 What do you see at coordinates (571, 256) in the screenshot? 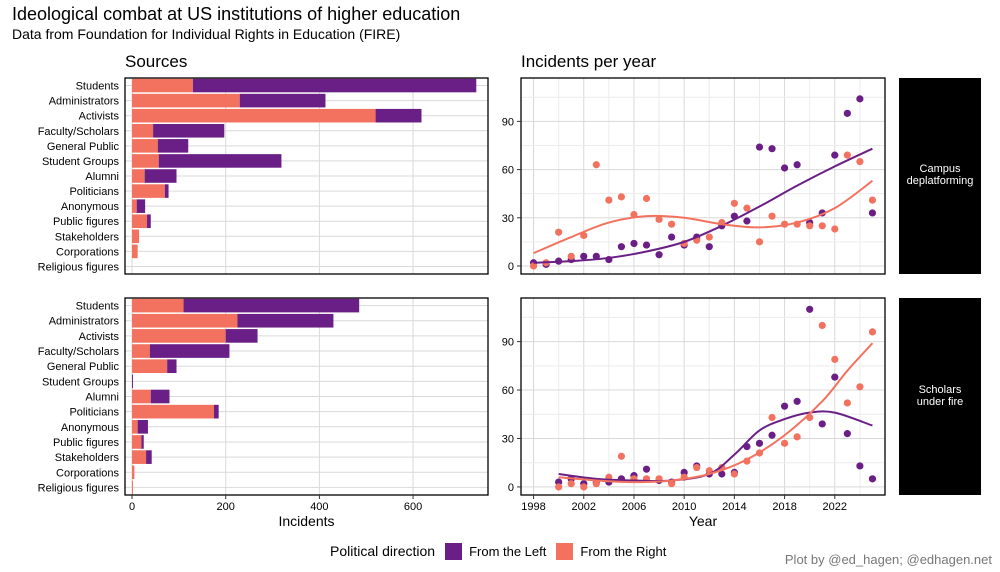
I see `scatter-campus-deplatforming-point-from-the-right-2001` at bounding box center [571, 256].